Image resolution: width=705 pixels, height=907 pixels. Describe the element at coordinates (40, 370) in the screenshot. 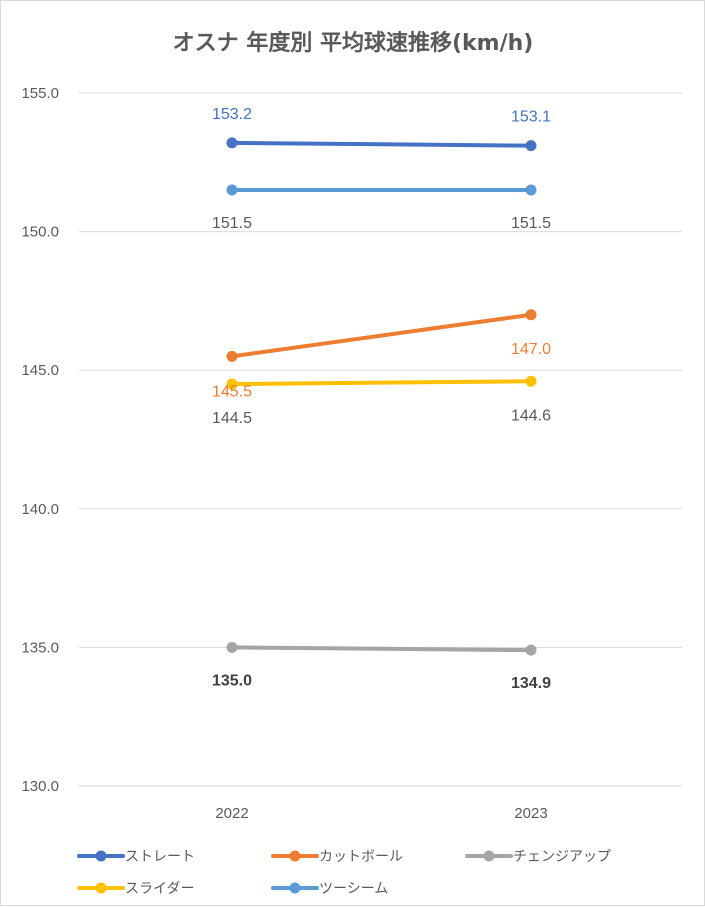

I see `y-tick-label: 145.0` at that location.